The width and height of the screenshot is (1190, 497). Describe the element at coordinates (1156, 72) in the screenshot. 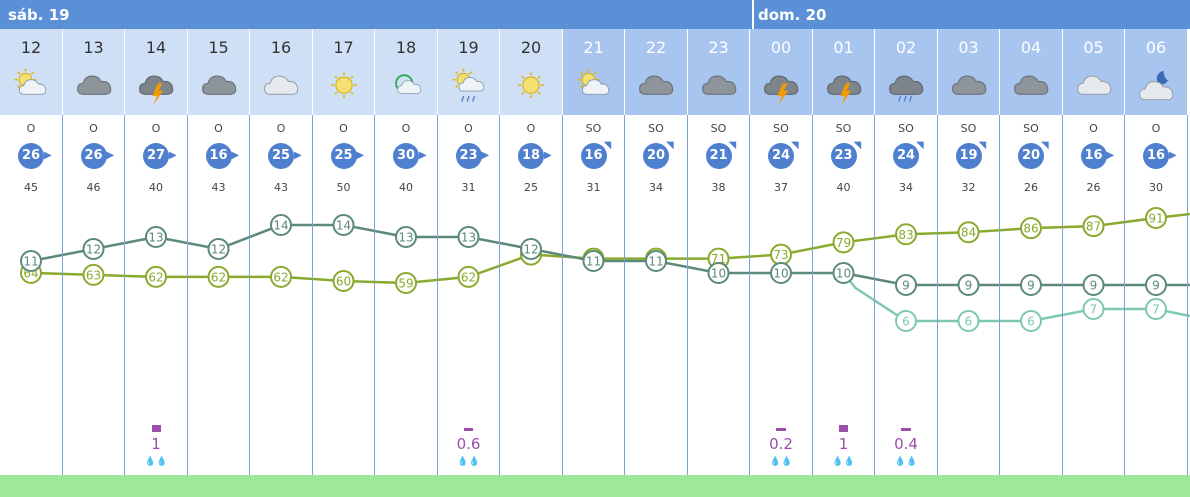

I see `hour-column-06: 06` at that location.